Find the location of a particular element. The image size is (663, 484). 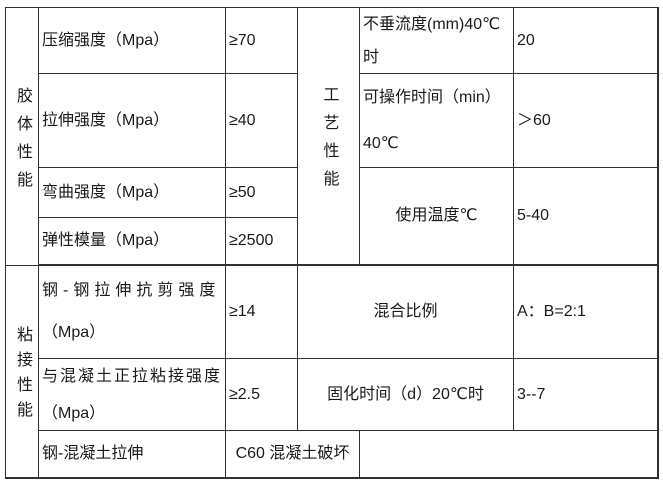

flexural-strength-label: 弯曲强度（Mpa） is located at coordinates (132, 193).